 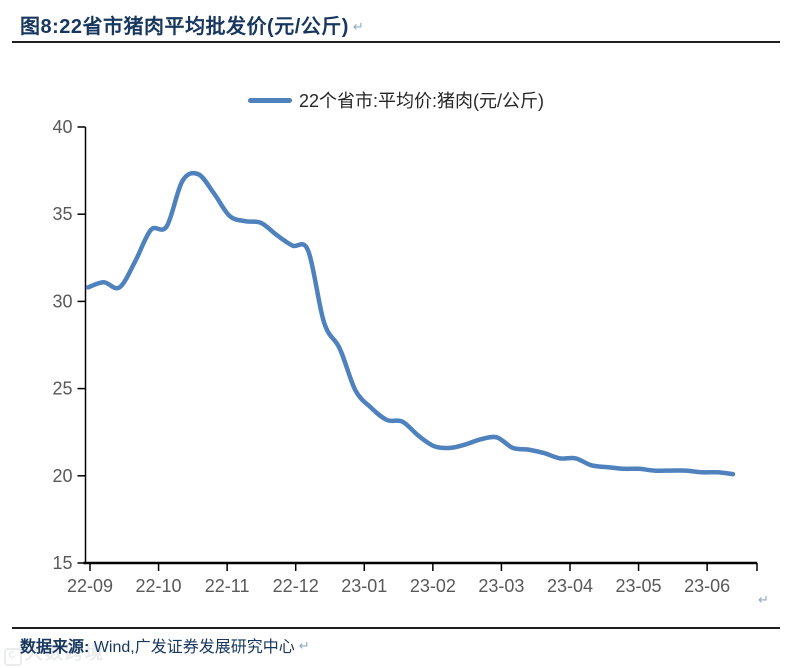 I want to click on legend-line-marker-icon, so click(x=269, y=100).